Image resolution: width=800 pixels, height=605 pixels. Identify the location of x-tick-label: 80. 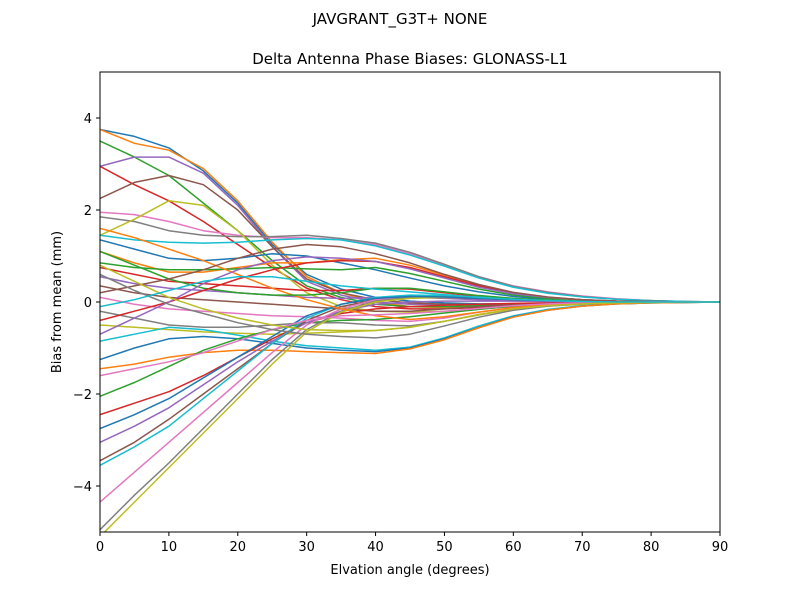
(651, 547).